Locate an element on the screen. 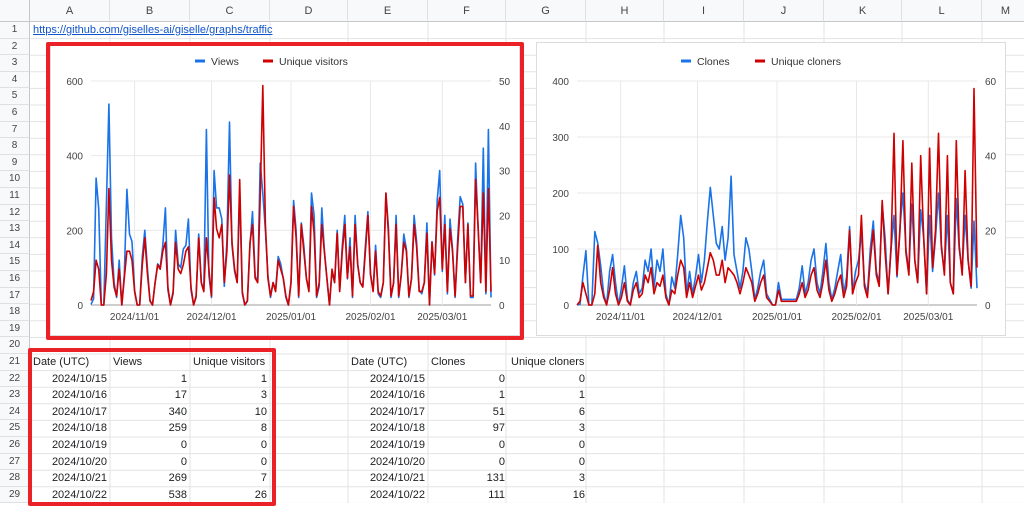 This screenshot has height=506, width=1024. clones-table-cell: 6 is located at coordinates (581, 411).